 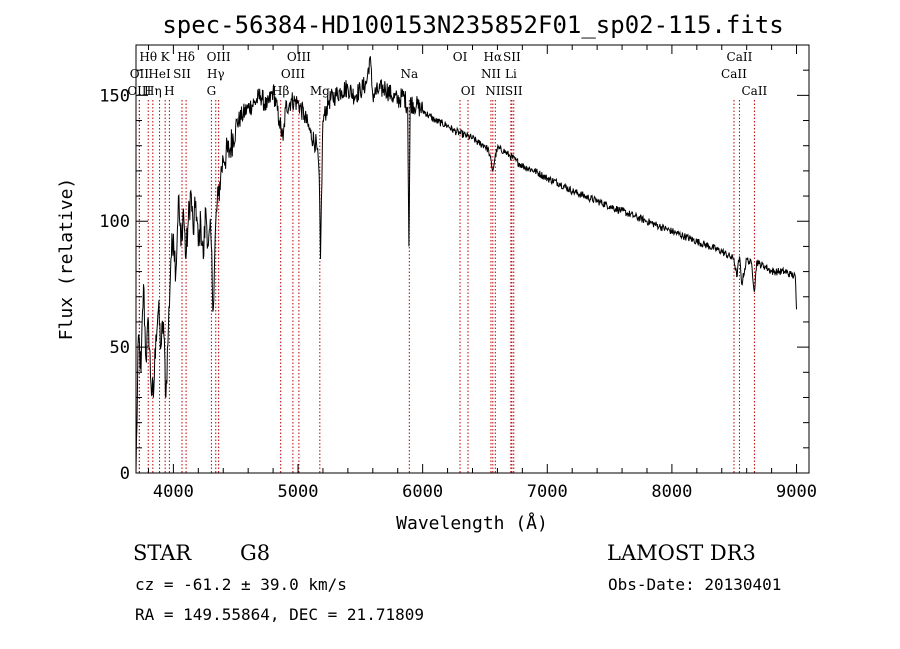 I want to click on line-marker-label-7: SII, so click(x=182, y=74).